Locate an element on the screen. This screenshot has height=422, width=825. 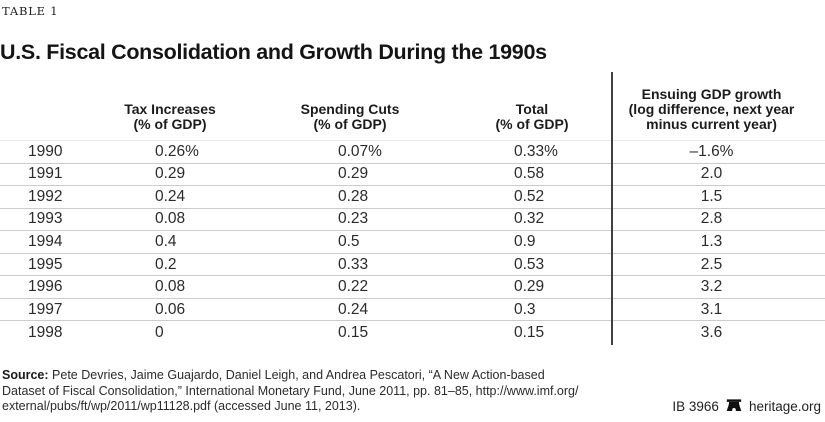
column-header-line: Total is located at coordinates (532, 109).